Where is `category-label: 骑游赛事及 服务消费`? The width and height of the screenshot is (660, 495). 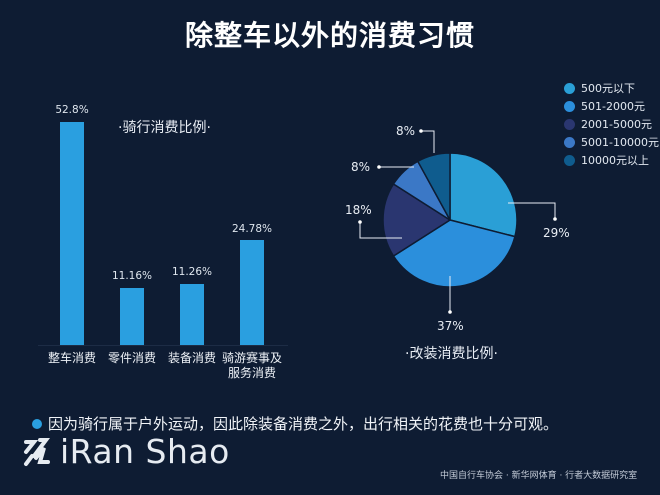 category-label: 骑游赛事及 服务消费 is located at coordinates (252, 366).